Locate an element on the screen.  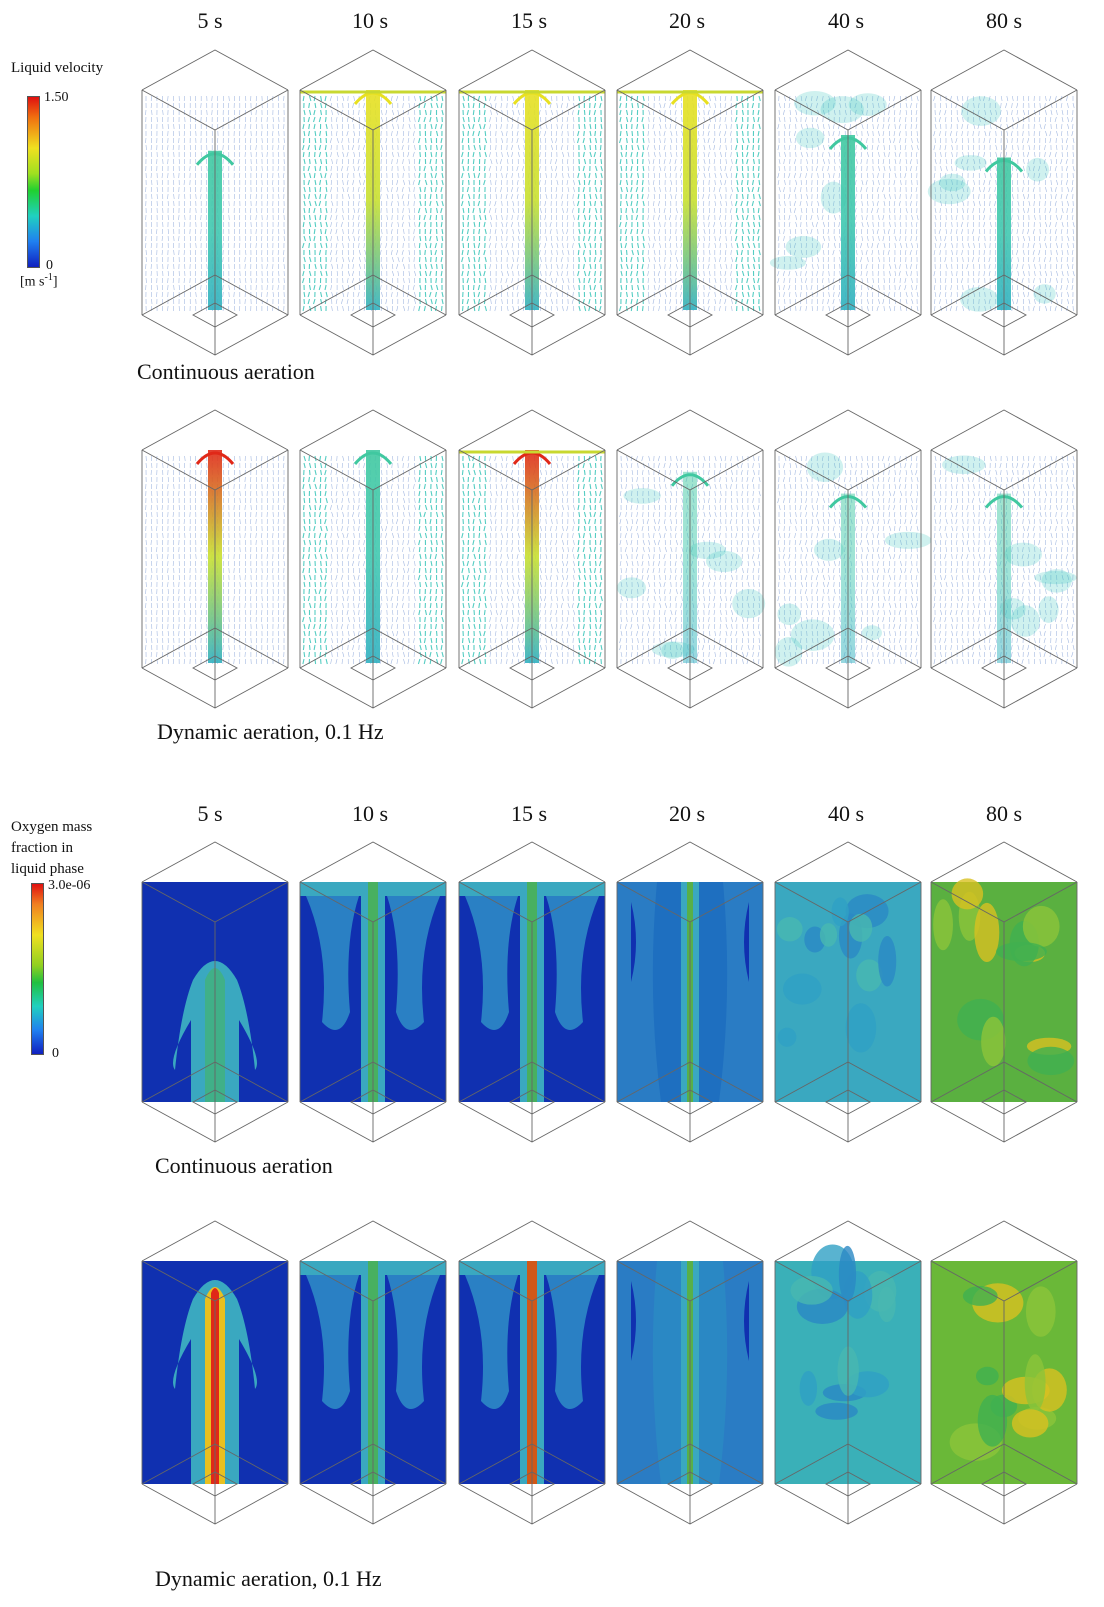
oxygen-row-label-continuous: Continuous aeration is located at coordinates (244, 1165).